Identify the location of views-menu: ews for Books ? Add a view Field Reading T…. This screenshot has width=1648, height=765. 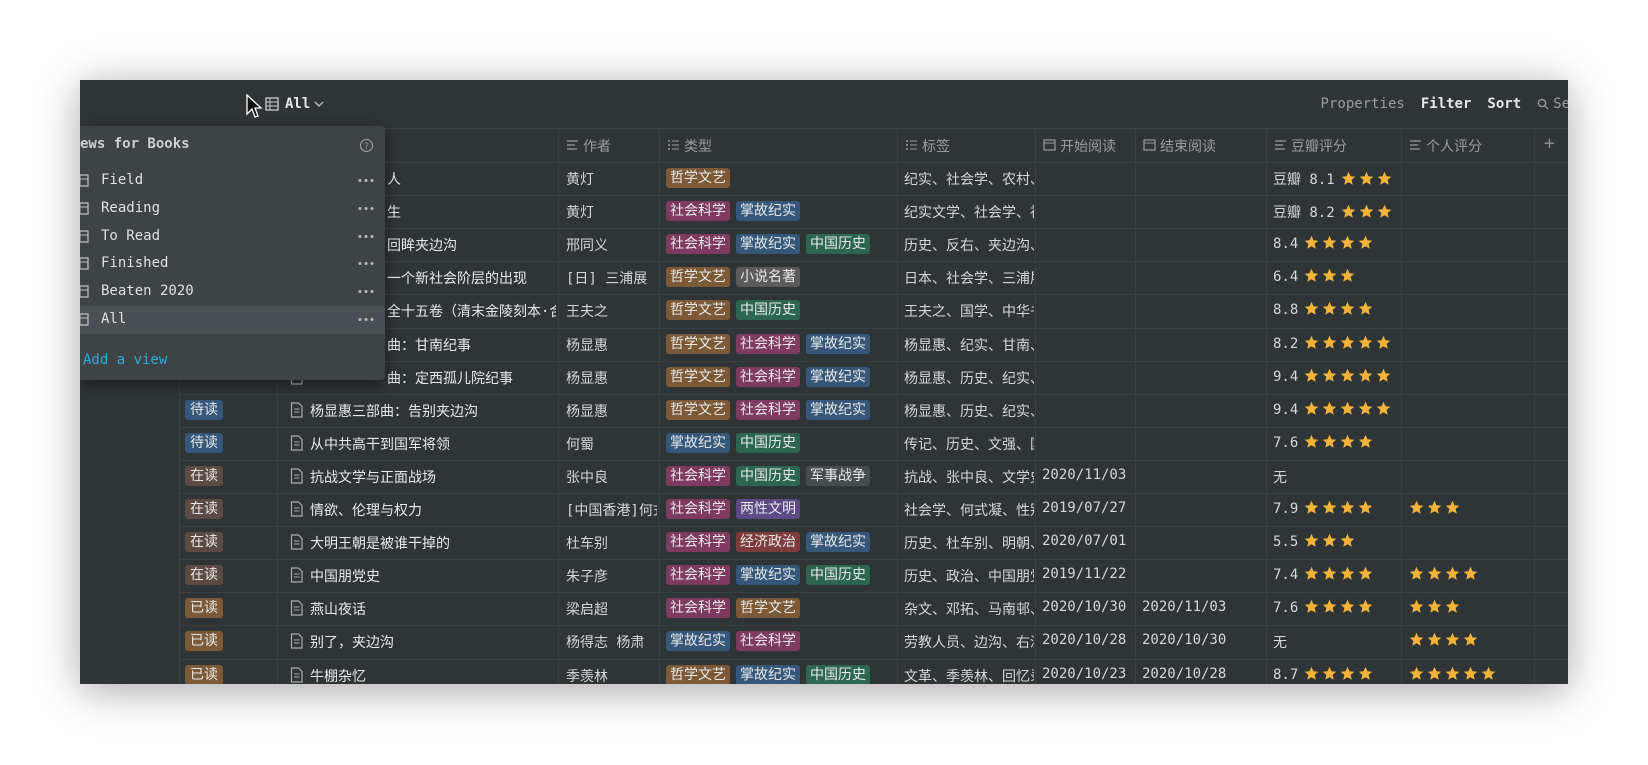
(232, 253).